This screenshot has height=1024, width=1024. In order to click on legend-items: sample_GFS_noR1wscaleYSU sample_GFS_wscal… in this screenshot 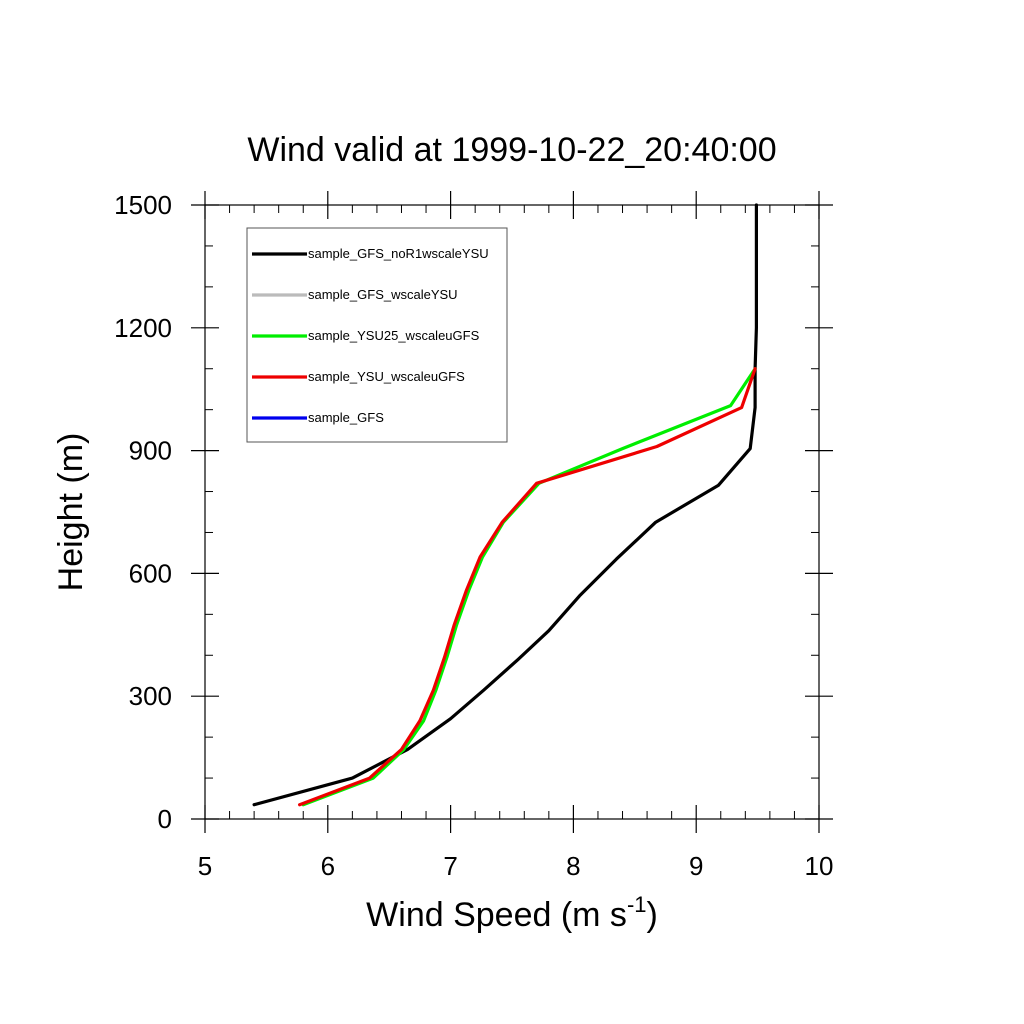, I will do `click(370, 335)`.